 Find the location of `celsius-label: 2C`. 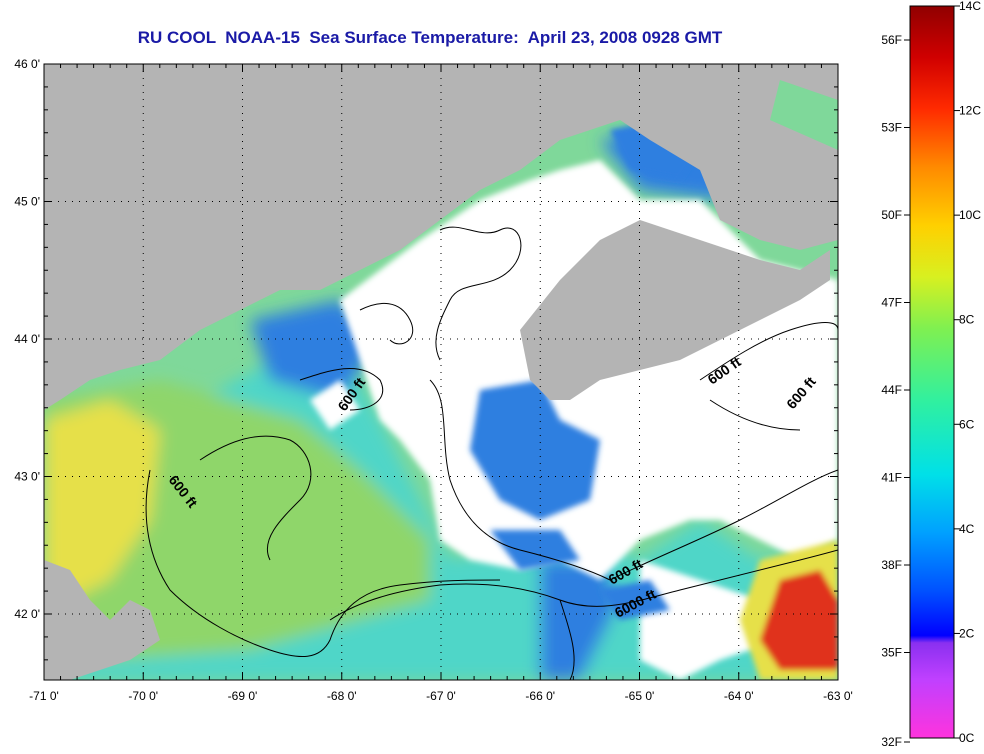

celsius-label: 2C is located at coordinates (967, 633).